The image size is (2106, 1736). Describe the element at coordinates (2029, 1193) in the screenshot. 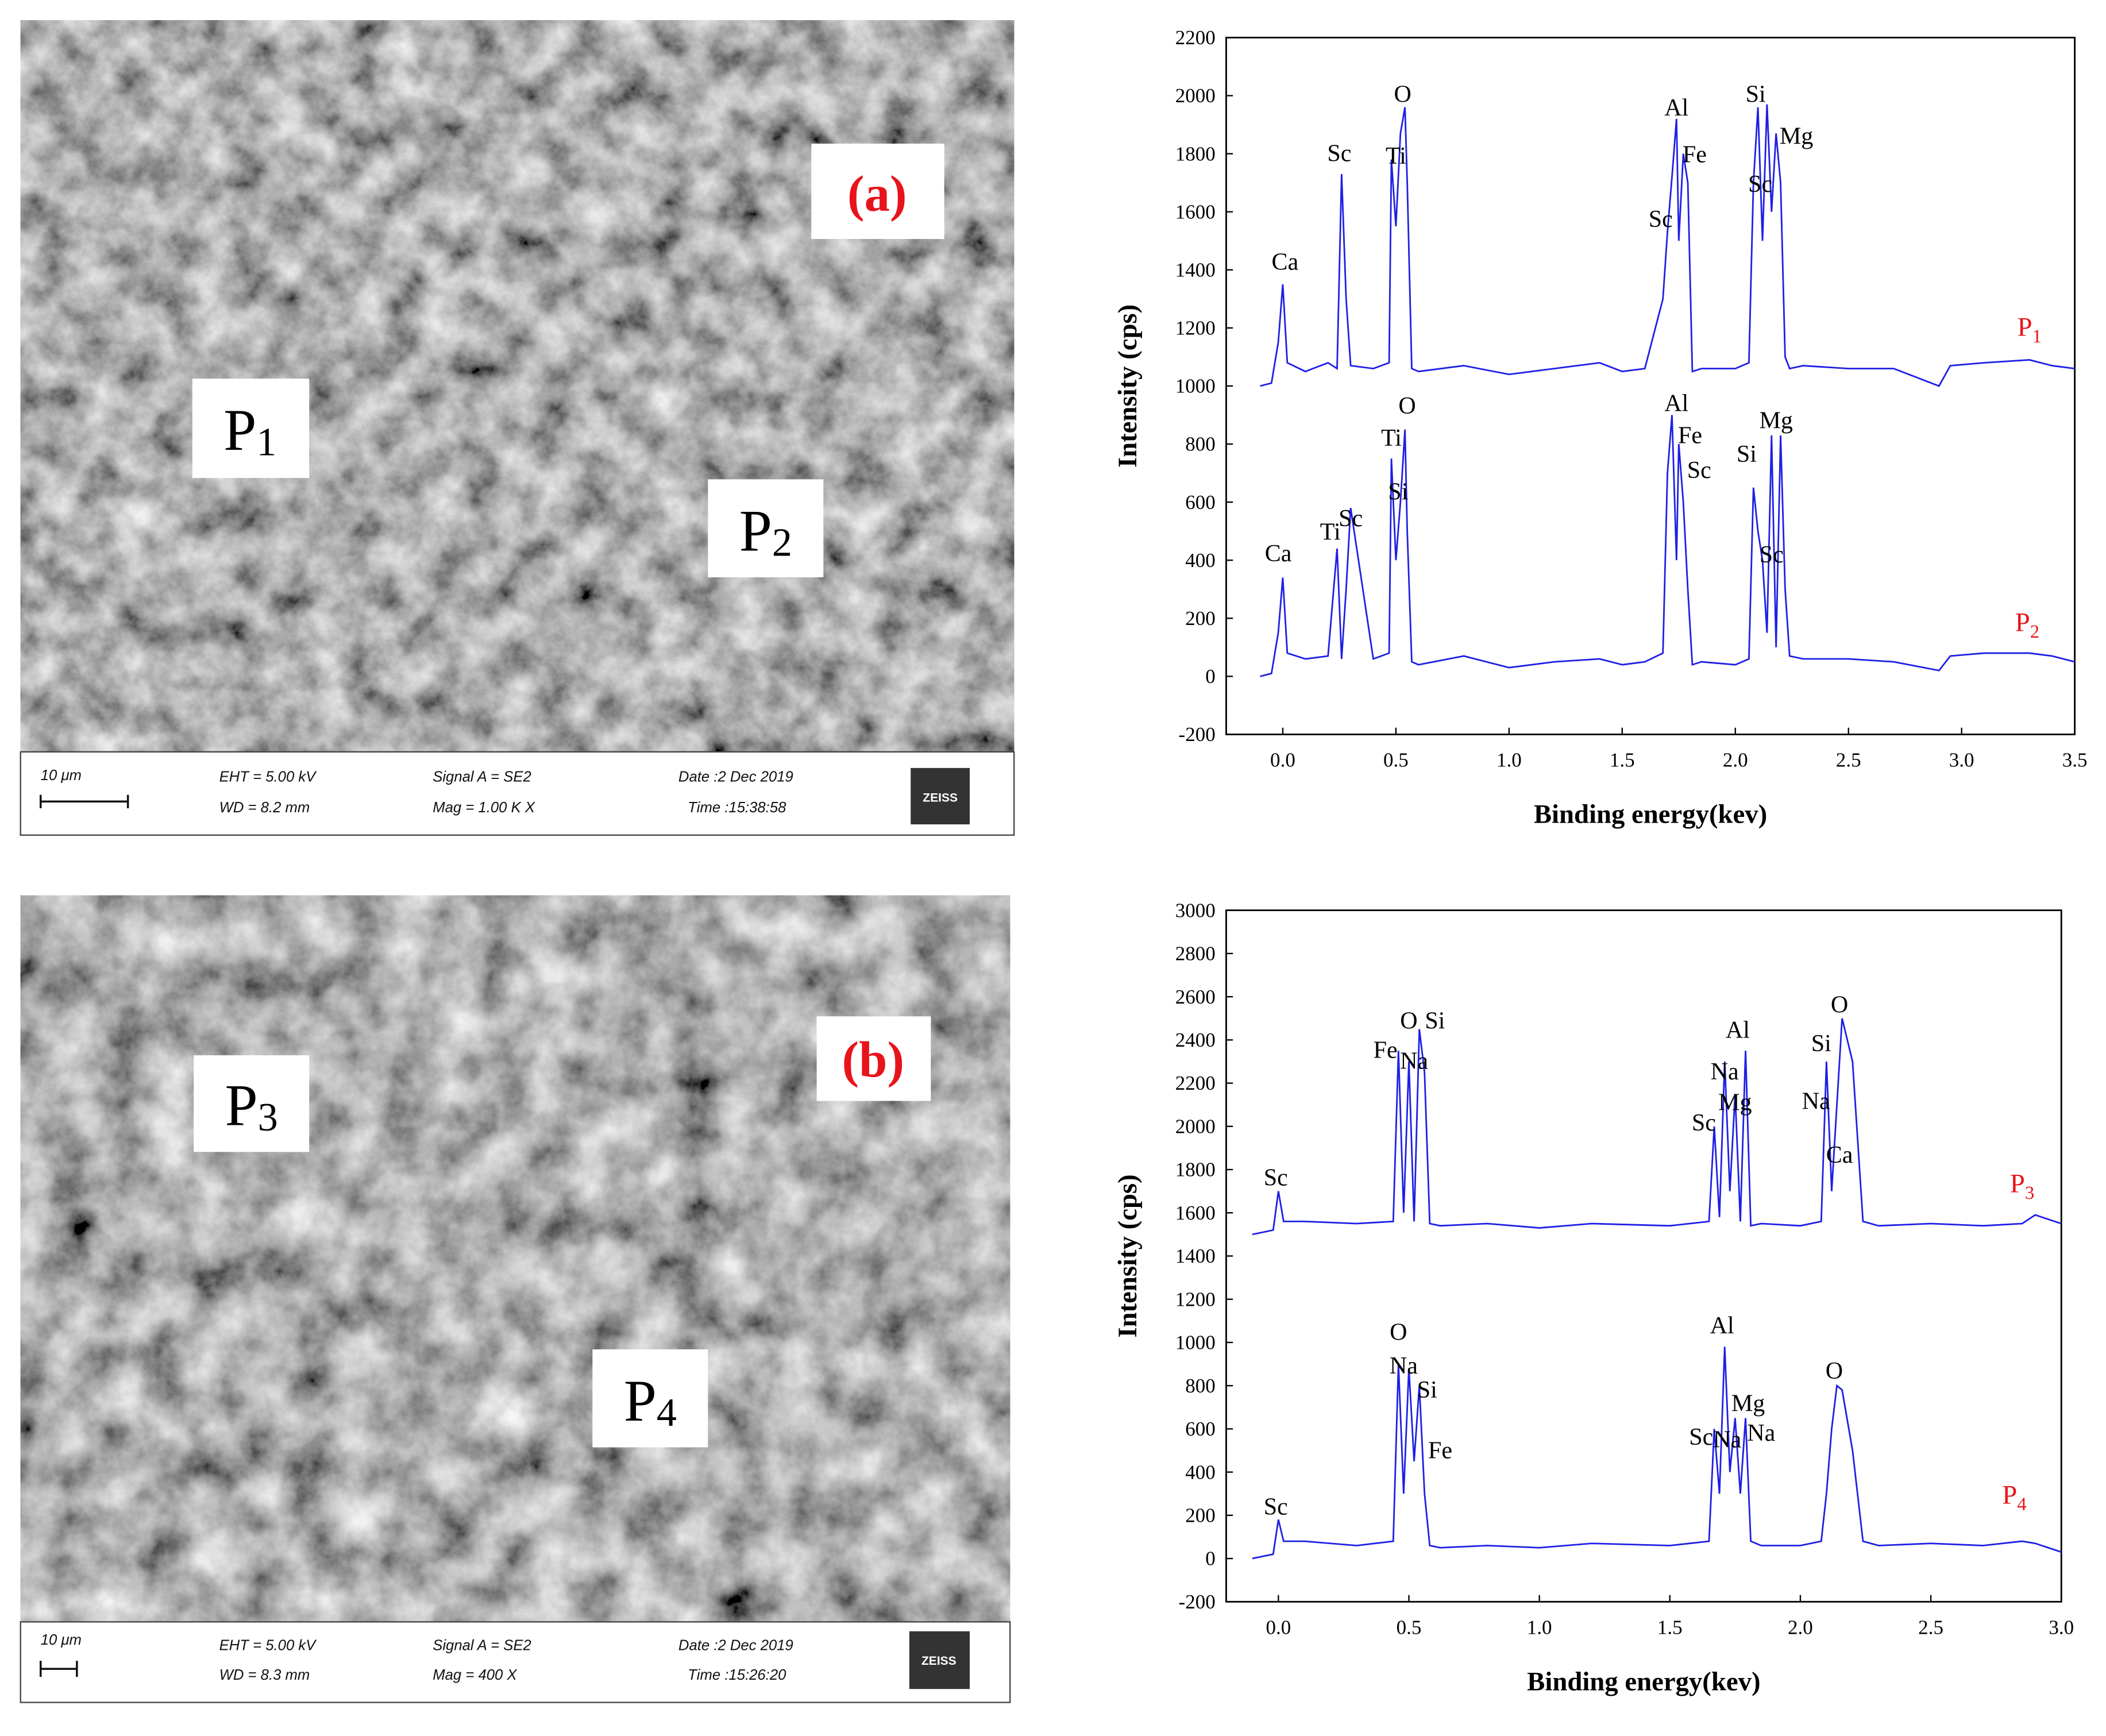

I see `series-label-sub: 3` at that location.